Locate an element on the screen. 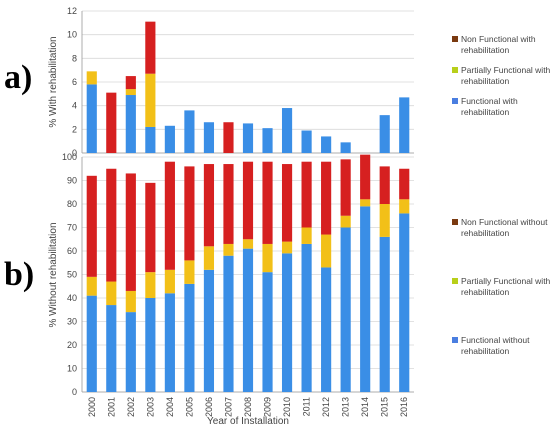 This screenshot has height=427, width=550. x-tick-label: 2008 is located at coordinates (248, 407).